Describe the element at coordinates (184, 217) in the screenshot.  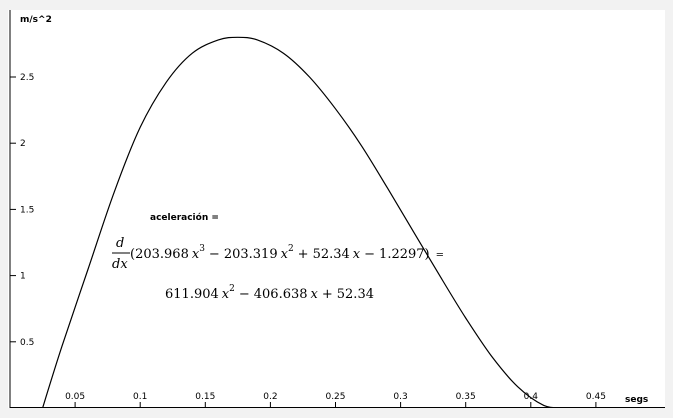
I see `acceleration-label: aceleración =` at that location.